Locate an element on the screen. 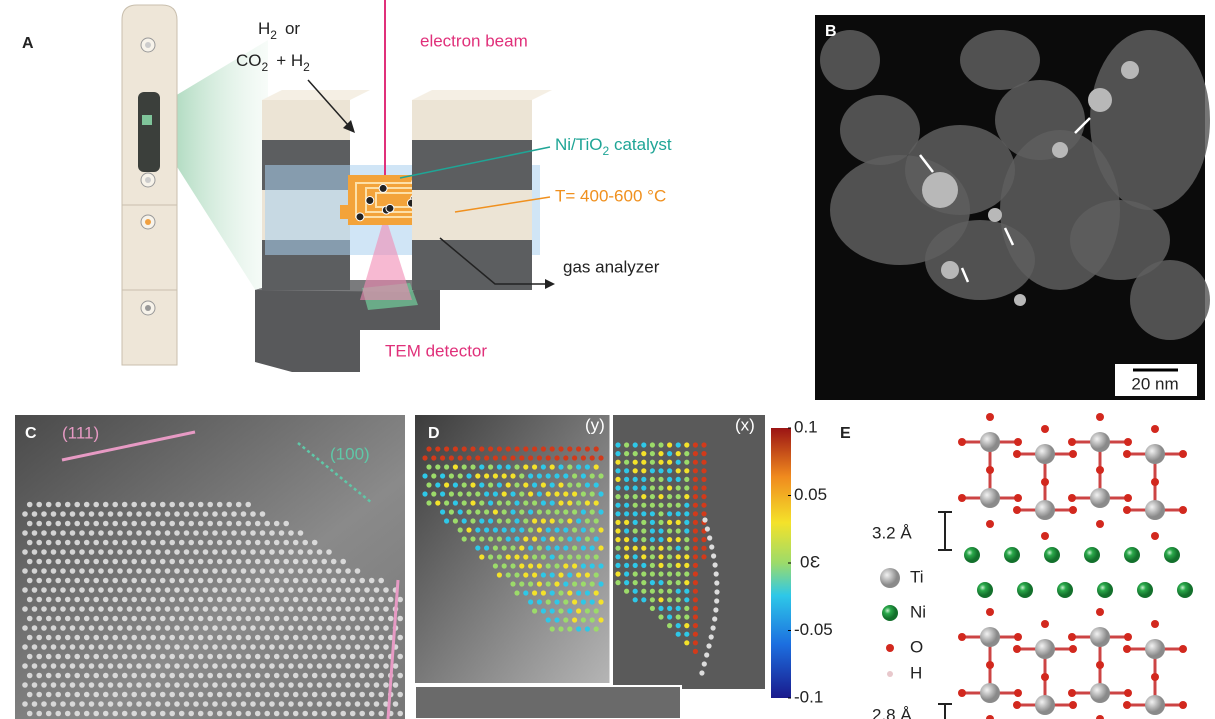  ni-particle is located at coordinates (995, 215).